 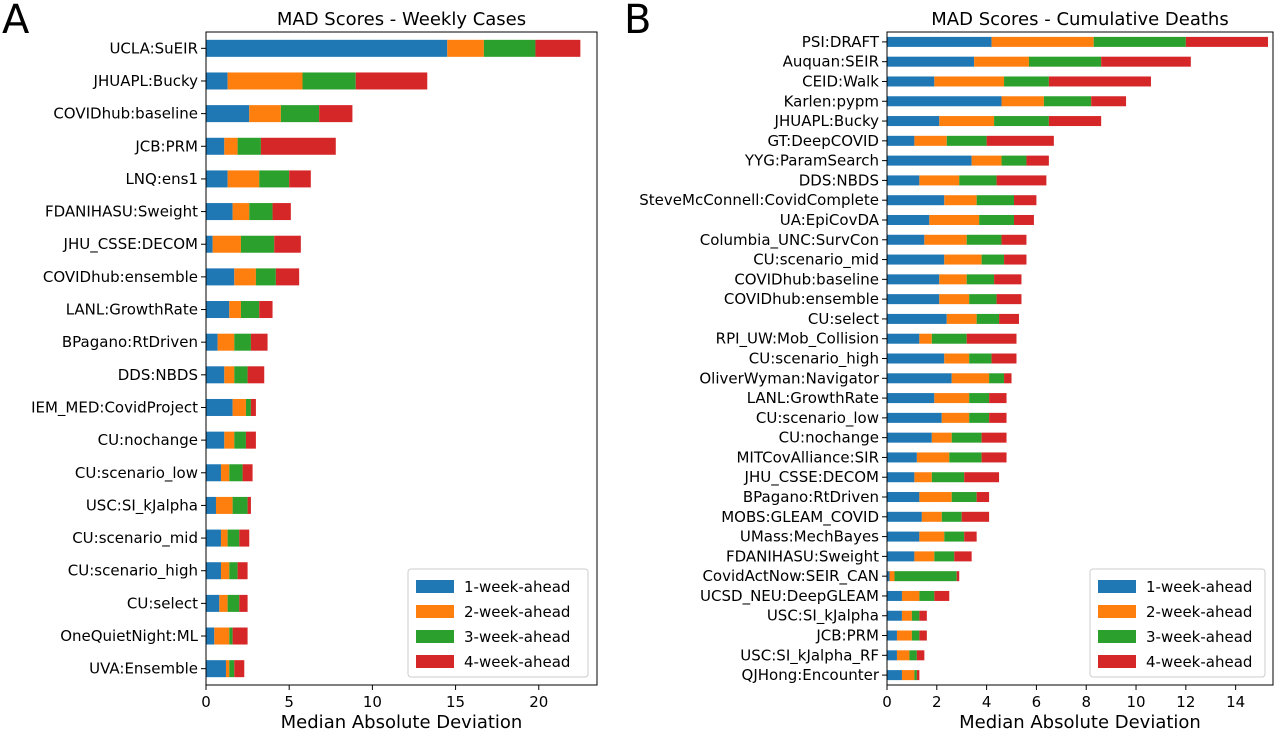 I want to click on legend-box, so click(x=1177, y=623).